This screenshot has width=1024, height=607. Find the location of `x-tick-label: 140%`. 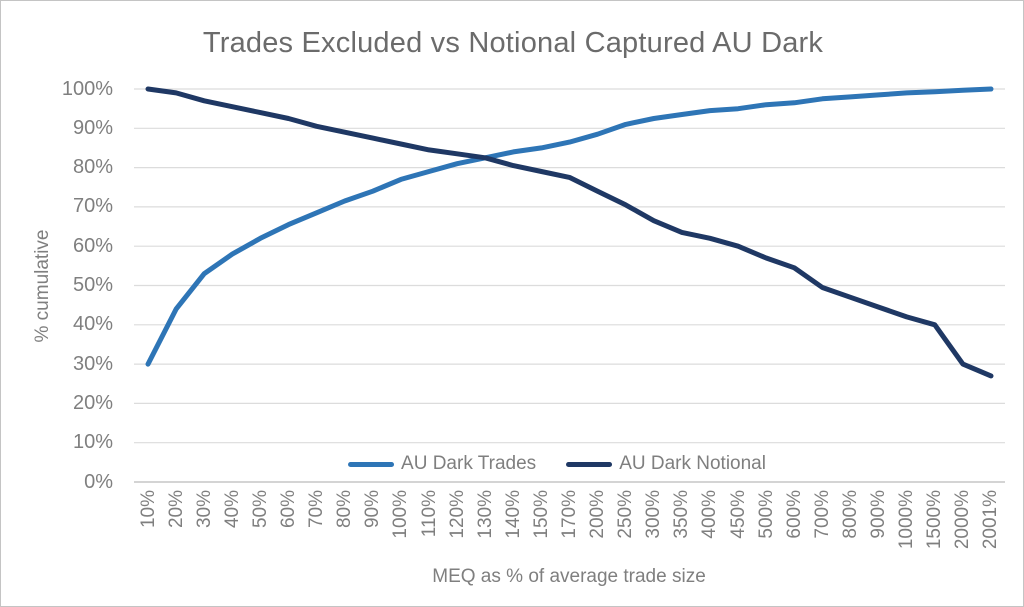

x-tick-label: 140% is located at coordinates (513, 514).